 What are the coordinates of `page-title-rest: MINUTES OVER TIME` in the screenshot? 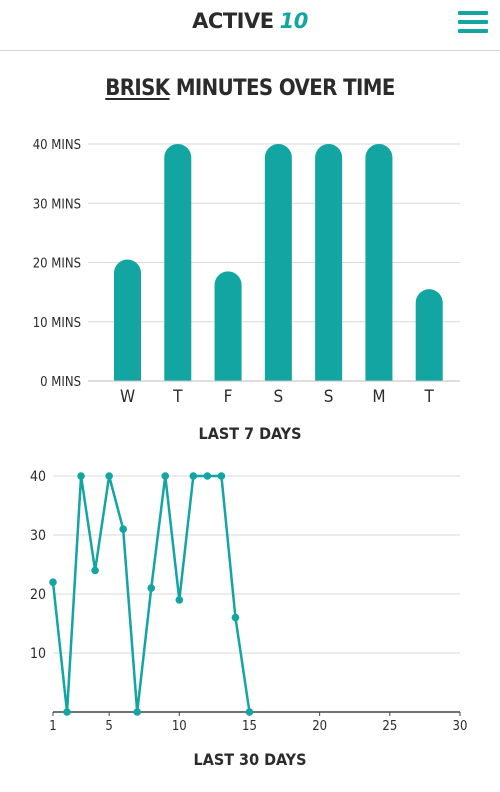 It's located at (285, 88).